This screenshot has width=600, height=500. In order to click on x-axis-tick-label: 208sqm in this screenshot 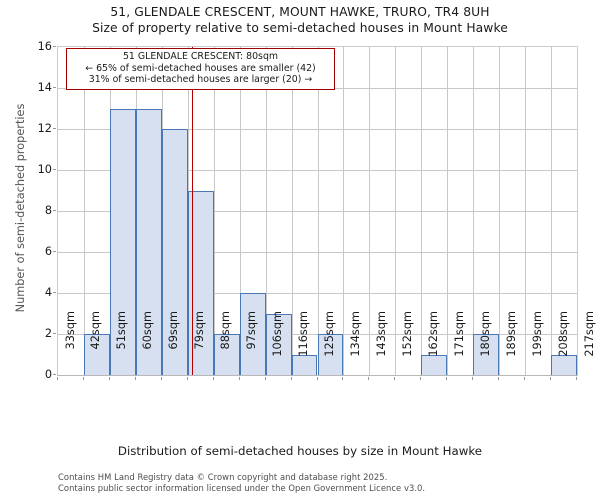, I will do `click(563, 334)`.